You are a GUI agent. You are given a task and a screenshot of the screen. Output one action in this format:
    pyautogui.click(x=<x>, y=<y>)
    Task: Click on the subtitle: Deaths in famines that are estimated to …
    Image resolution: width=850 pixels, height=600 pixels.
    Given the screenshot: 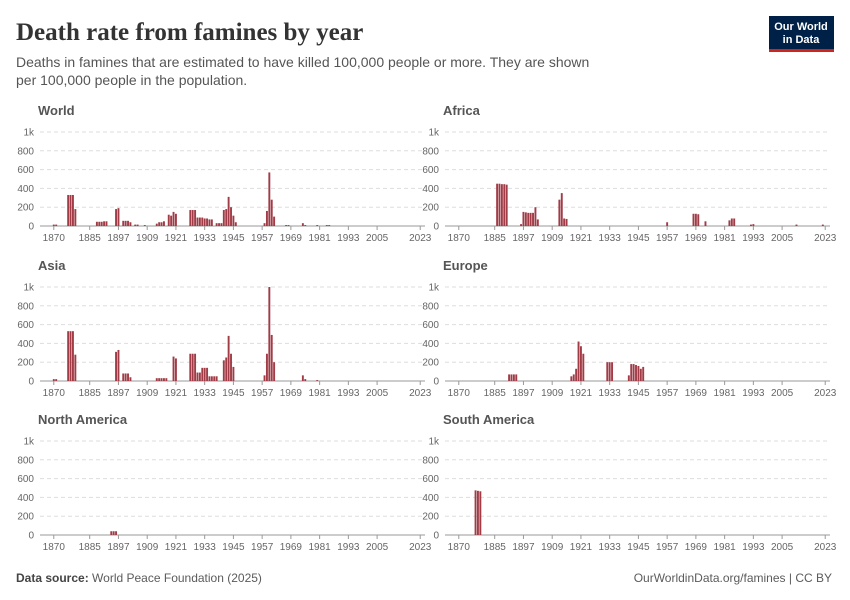 What is the action you would take?
    pyautogui.click(x=302, y=71)
    